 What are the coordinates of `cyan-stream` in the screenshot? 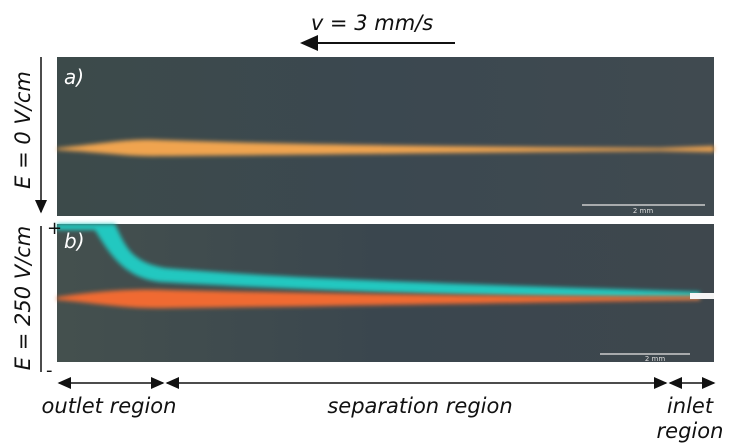 It's located at (378, 261).